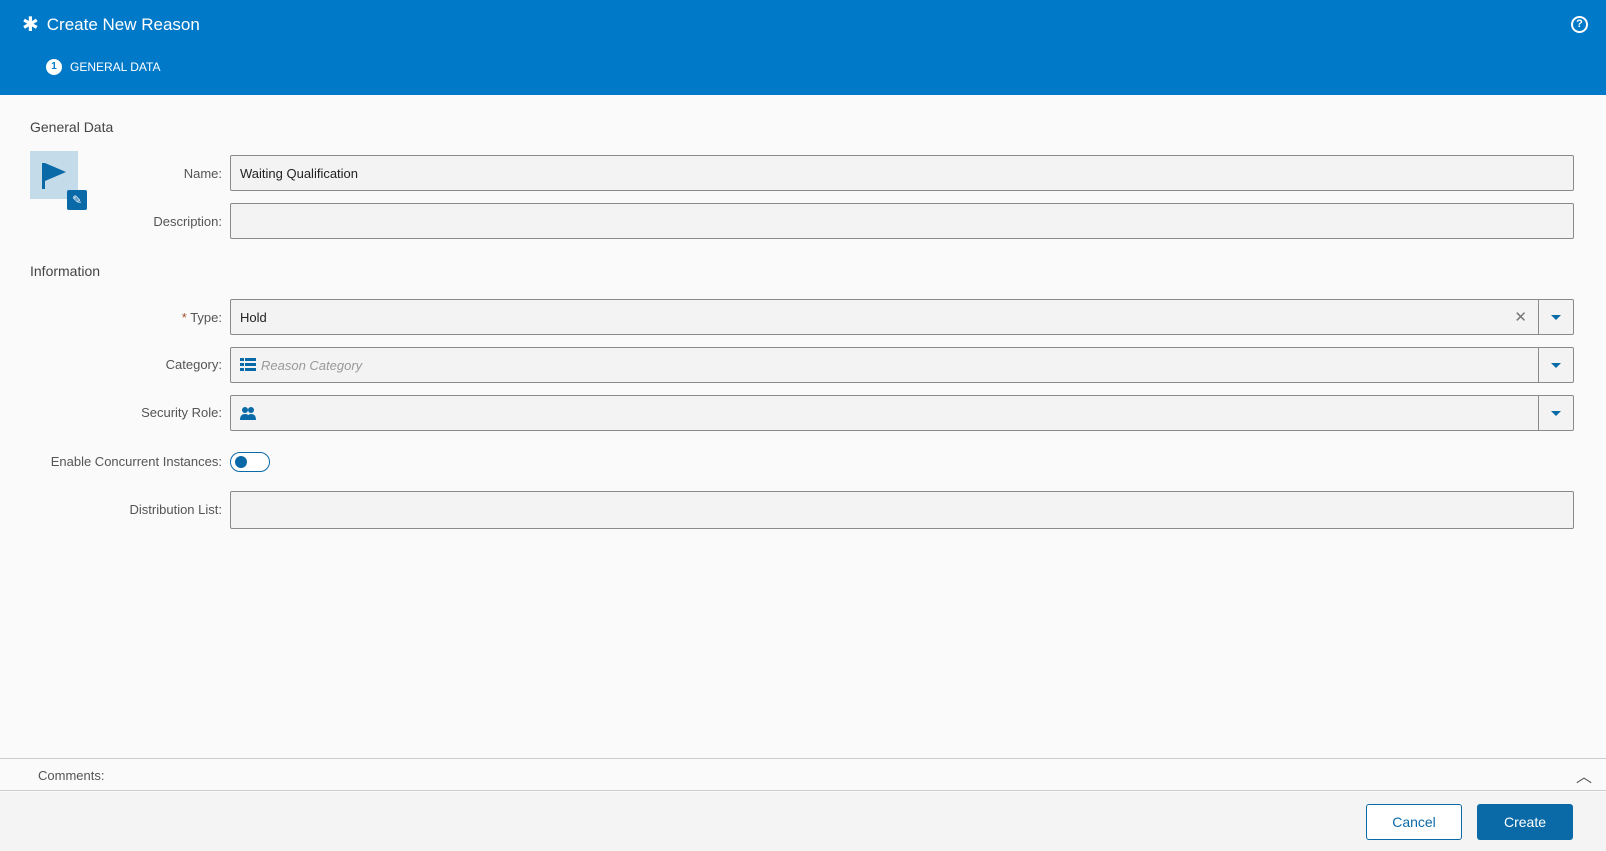 The height and width of the screenshot is (851, 1606). What do you see at coordinates (77, 200) in the screenshot?
I see `edit-icon-button: ✎` at bounding box center [77, 200].